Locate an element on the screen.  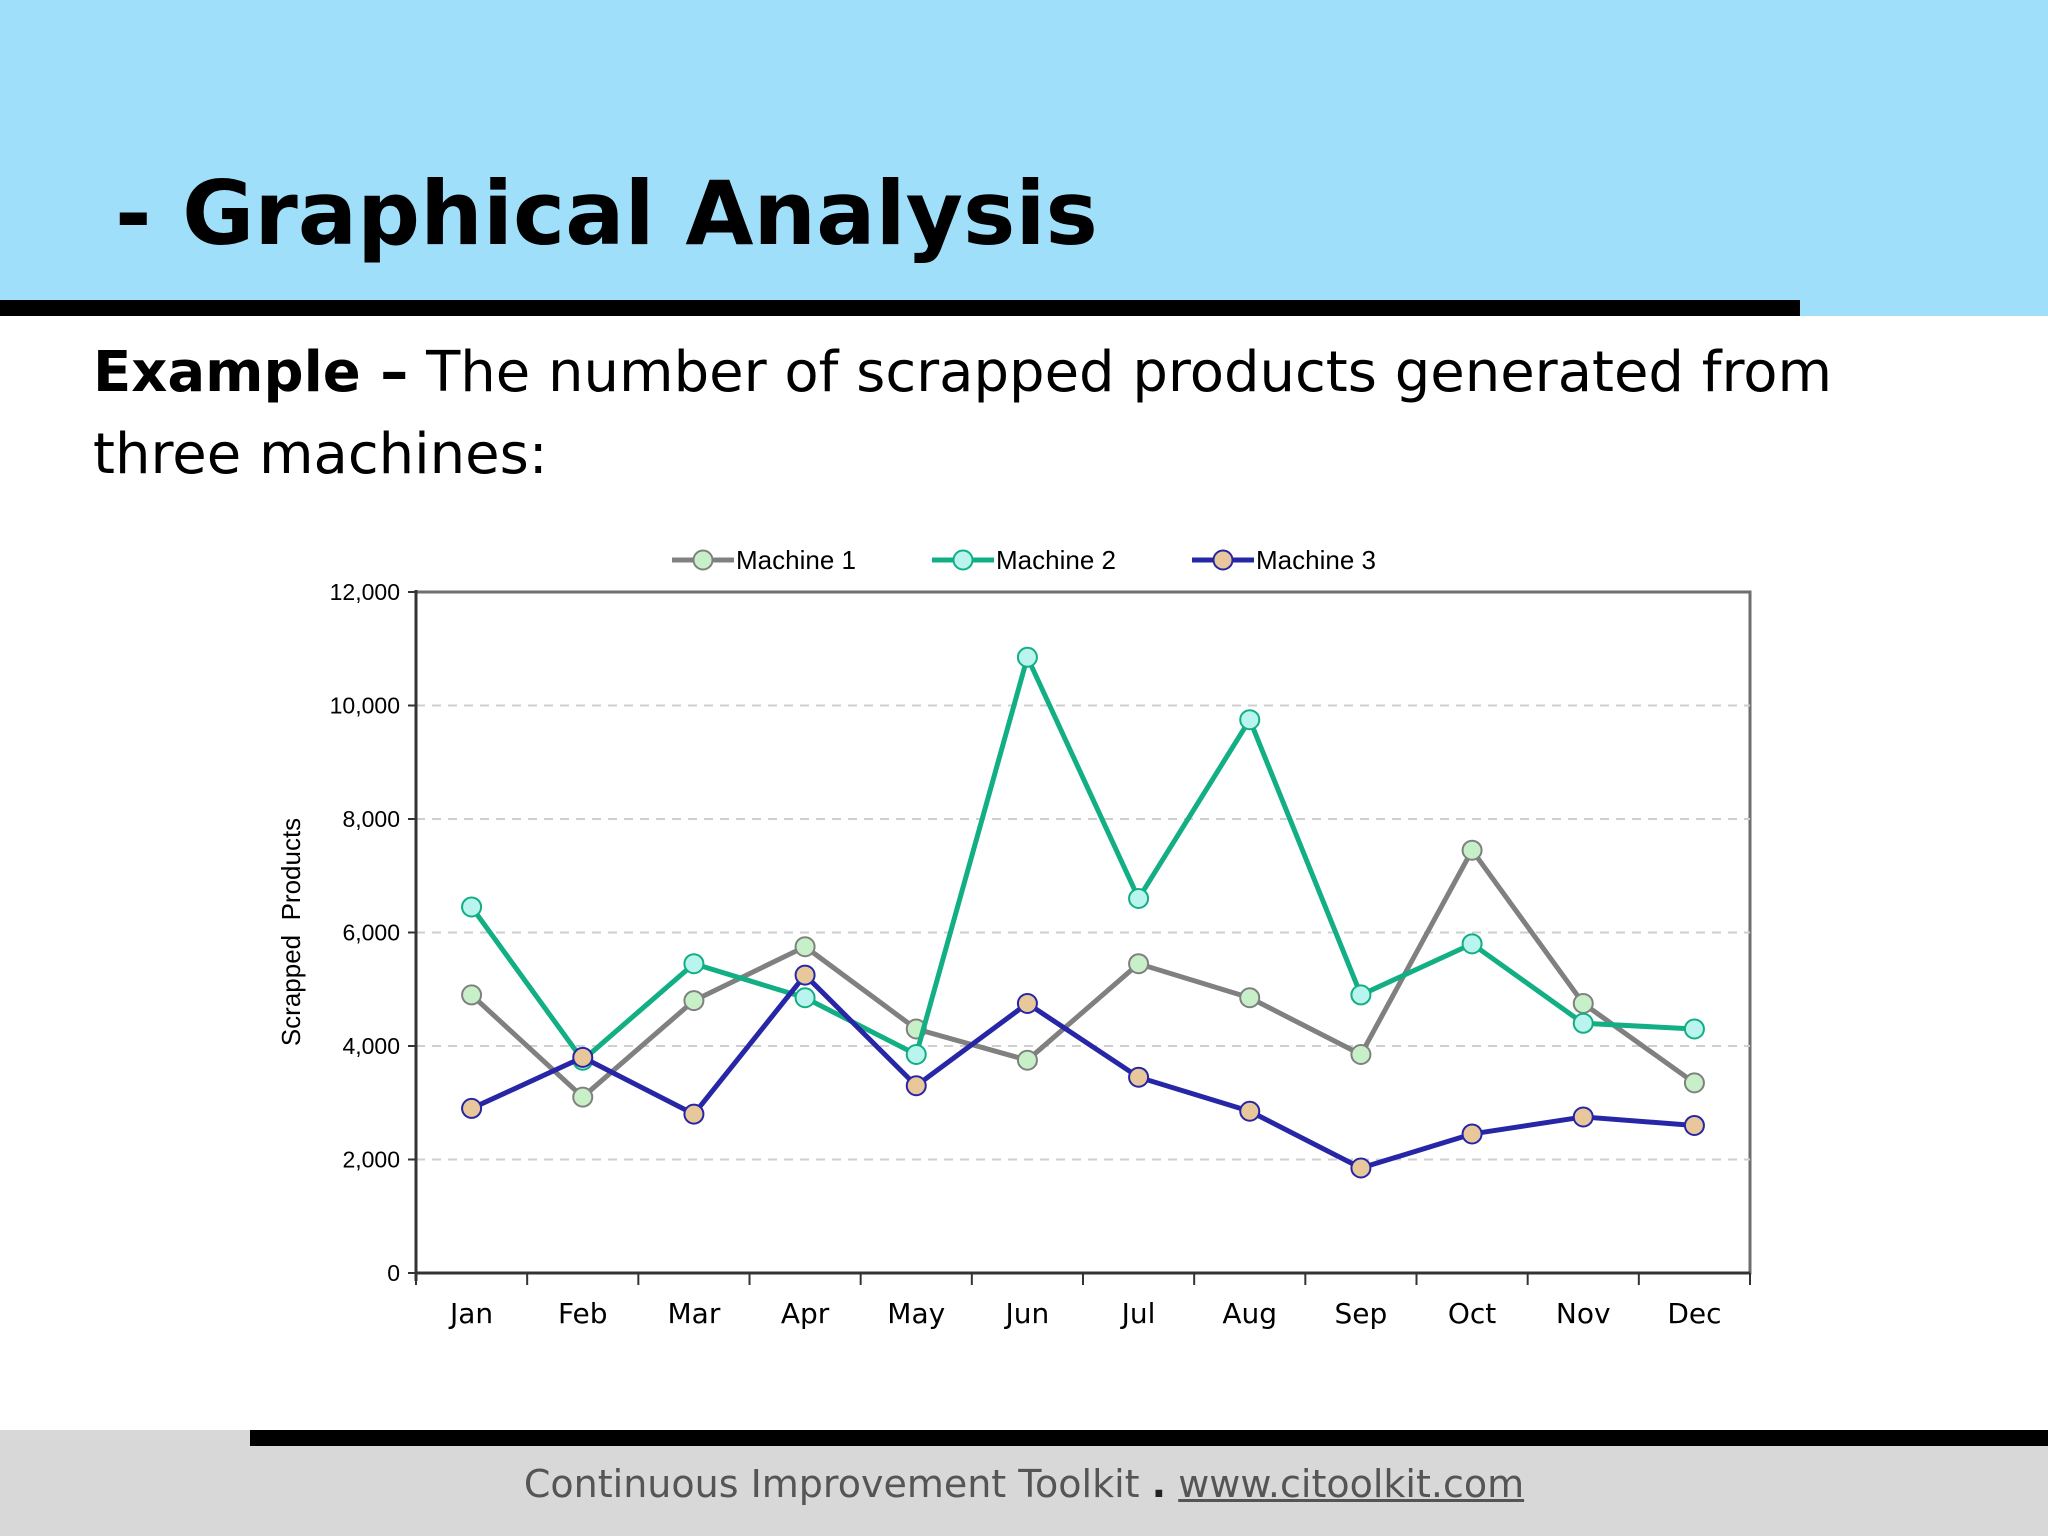
footer-band is located at coordinates (1024, 1483).